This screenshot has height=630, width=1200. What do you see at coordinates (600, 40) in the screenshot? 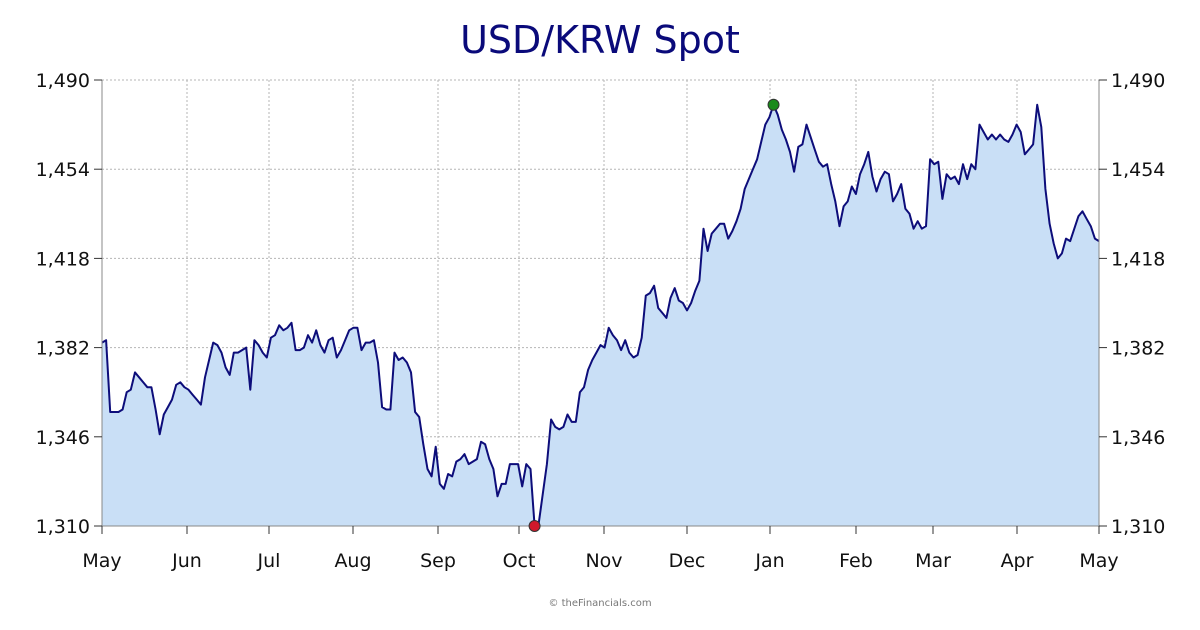
I see `chart-title: USD/KRW Spot` at bounding box center [600, 40].